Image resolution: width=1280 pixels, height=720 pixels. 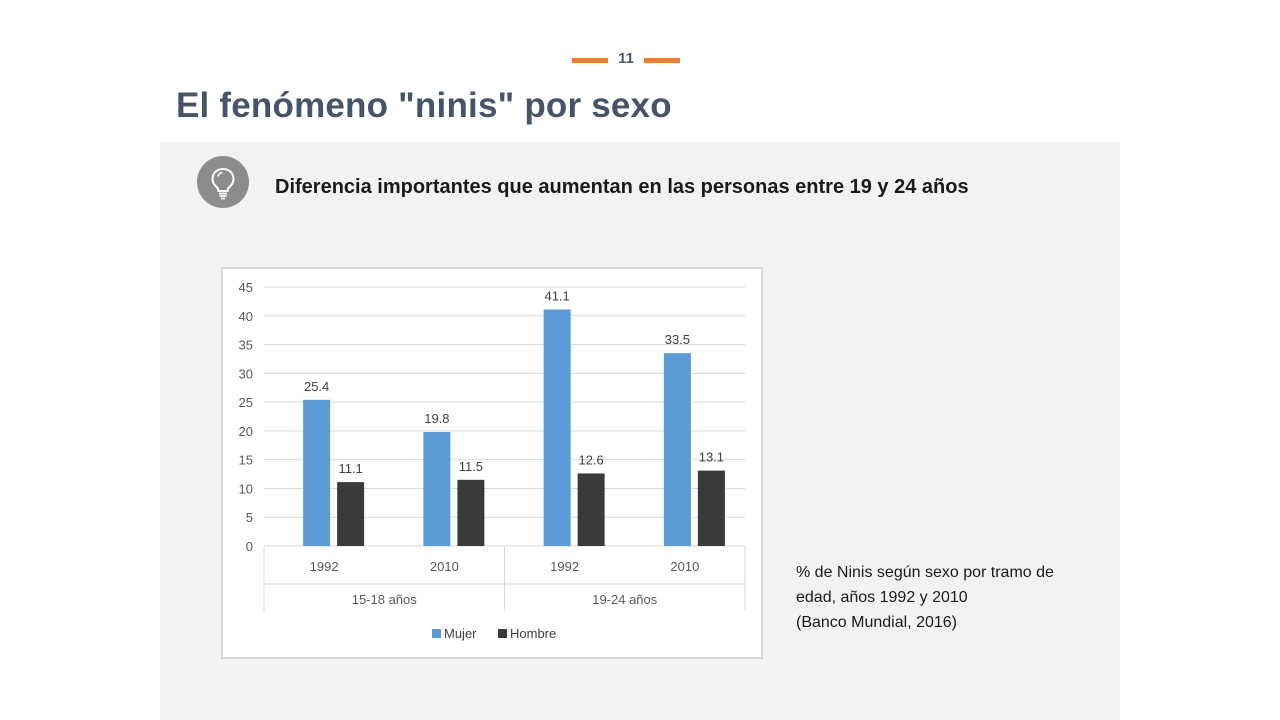 I want to click on data-label: 13.1, so click(x=711, y=457).